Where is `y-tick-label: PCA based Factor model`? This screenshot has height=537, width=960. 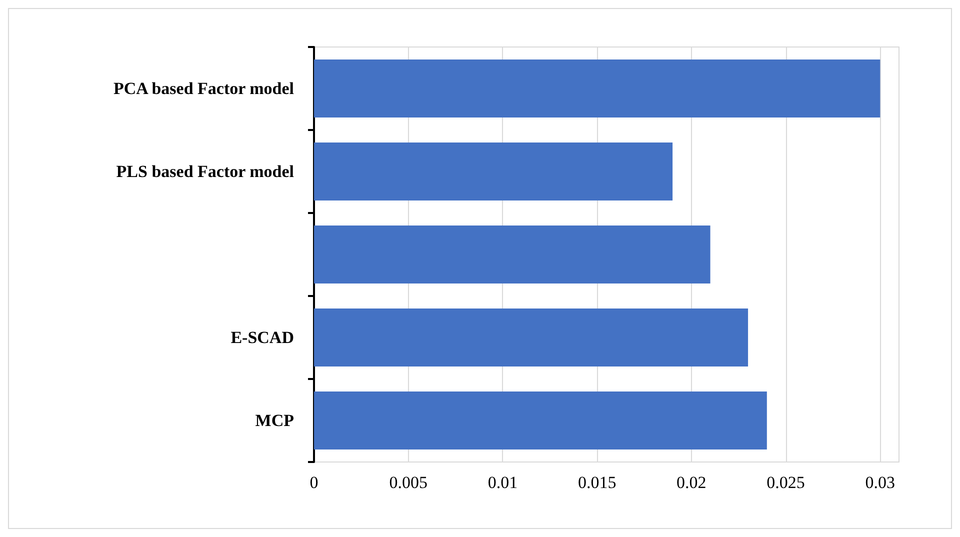 y-tick-label: PCA based Factor model is located at coordinates (203, 88).